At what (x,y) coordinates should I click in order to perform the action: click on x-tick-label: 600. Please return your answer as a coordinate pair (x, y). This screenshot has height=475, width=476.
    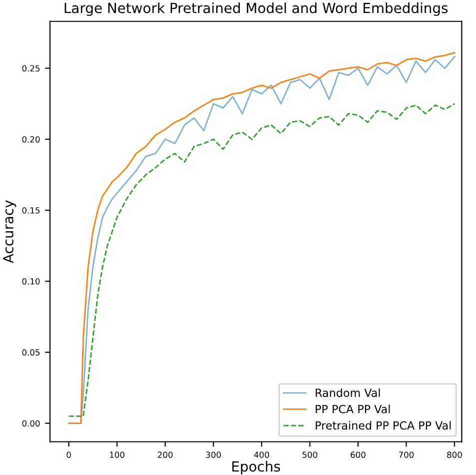
    Looking at the image, I should click on (358, 455).